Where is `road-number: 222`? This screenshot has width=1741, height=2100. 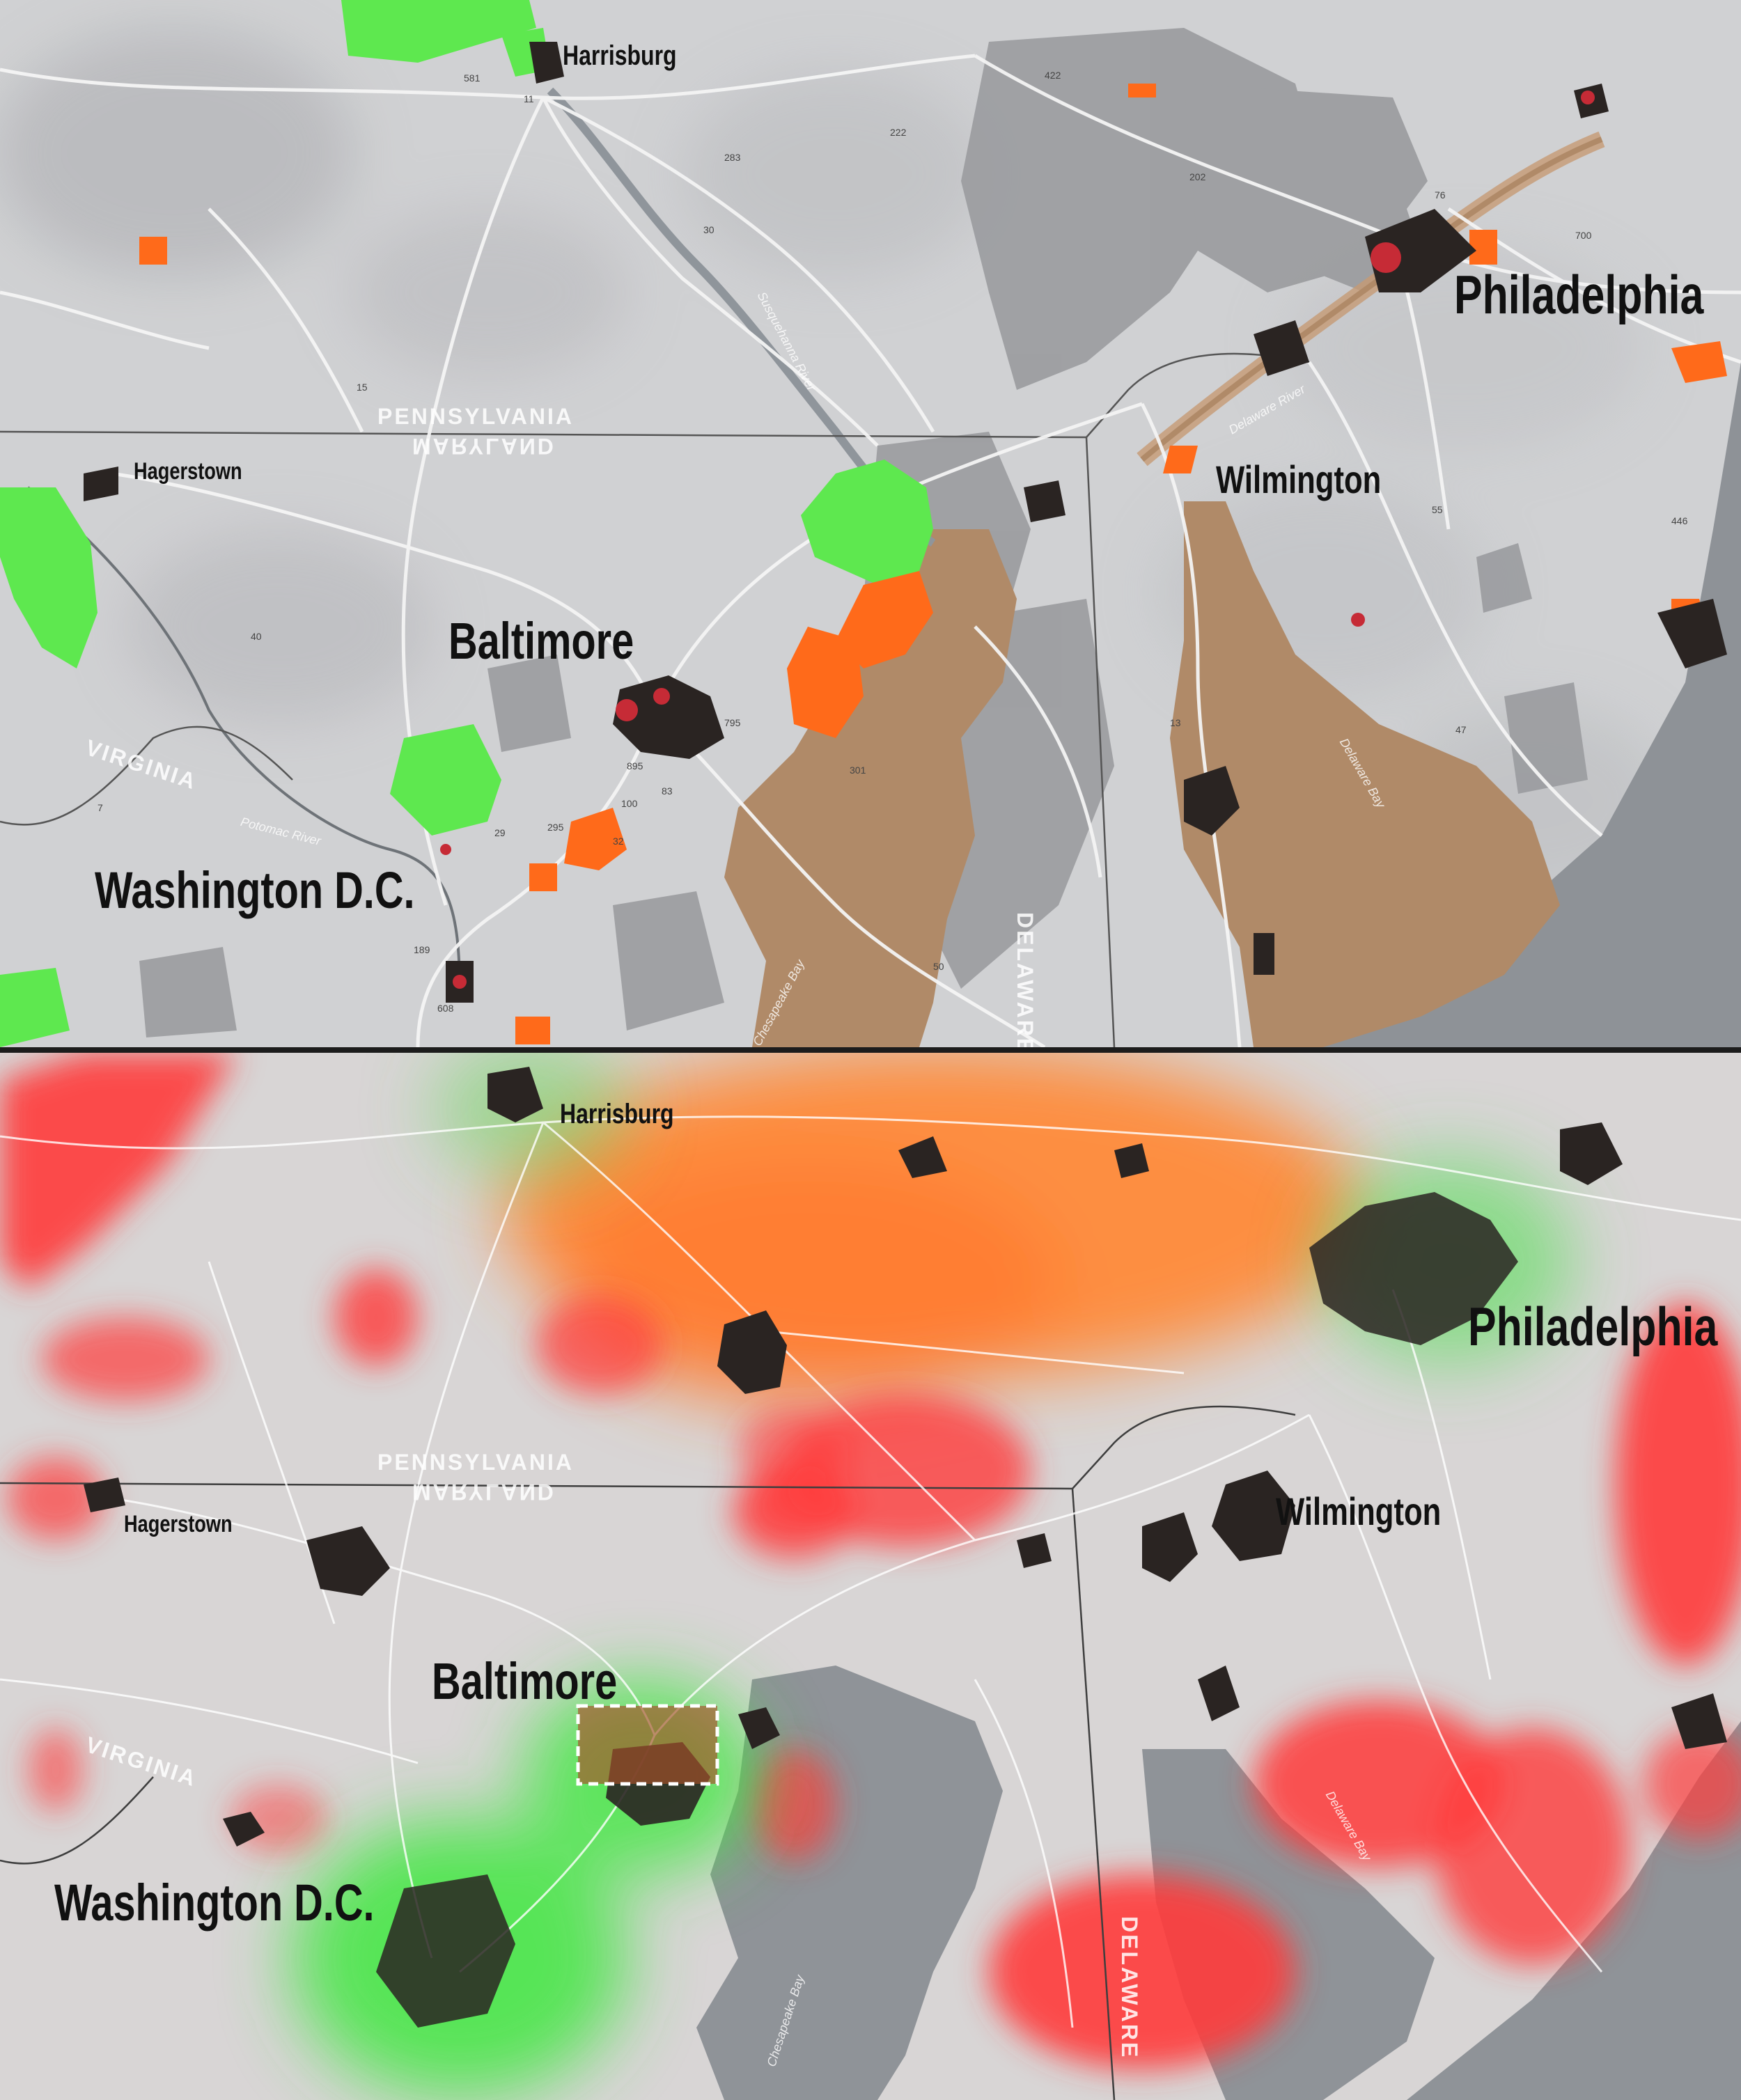
road-number: 222 is located at coordinates (898, 132).